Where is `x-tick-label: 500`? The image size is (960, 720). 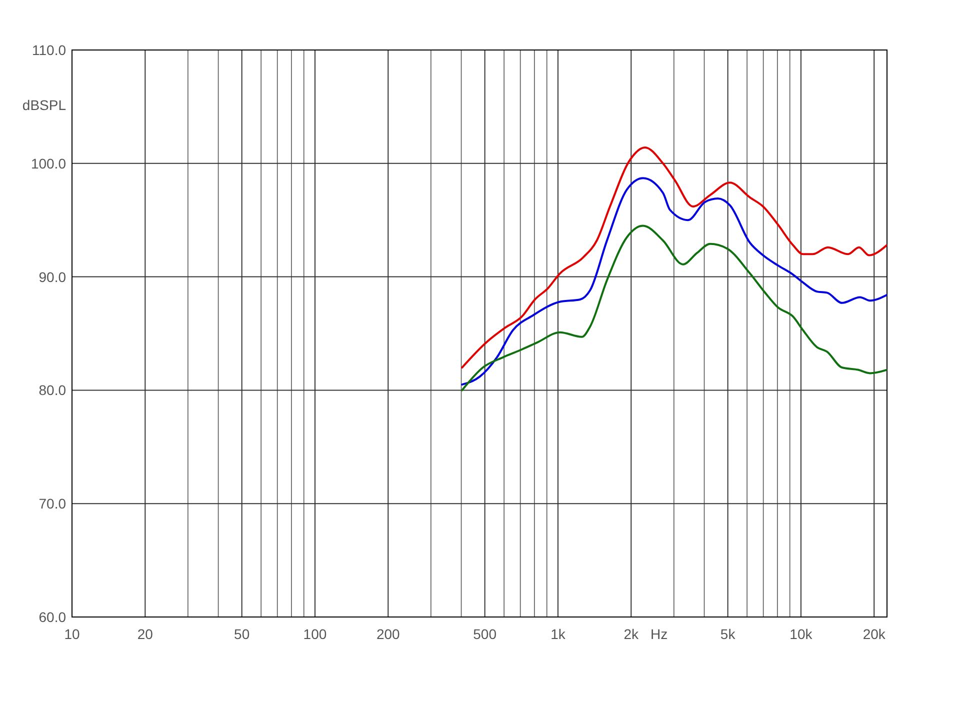 x-tick-label: 500 is located at coordinates (485, 634).